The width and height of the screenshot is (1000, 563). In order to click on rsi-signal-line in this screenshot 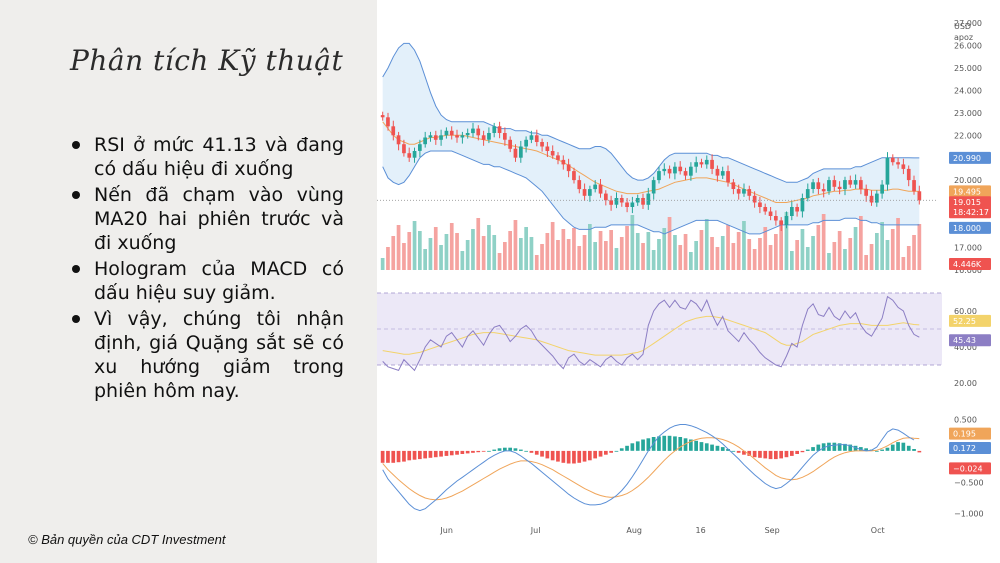, I will do `click(651, 335)`.